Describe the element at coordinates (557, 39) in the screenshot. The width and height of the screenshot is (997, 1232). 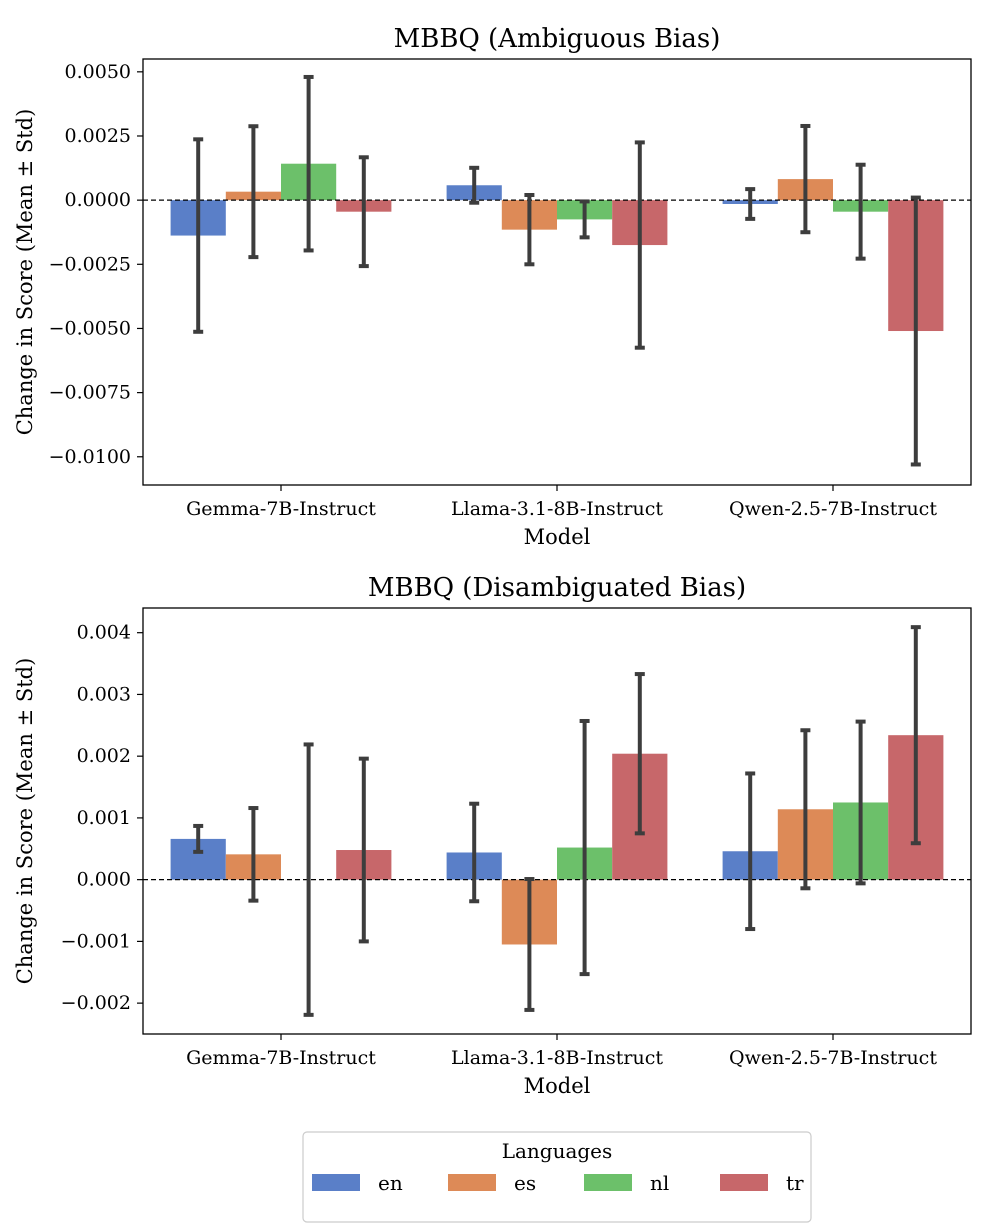
I see `chart-title: MBBQ (Ambiguous Bias)` at that location.